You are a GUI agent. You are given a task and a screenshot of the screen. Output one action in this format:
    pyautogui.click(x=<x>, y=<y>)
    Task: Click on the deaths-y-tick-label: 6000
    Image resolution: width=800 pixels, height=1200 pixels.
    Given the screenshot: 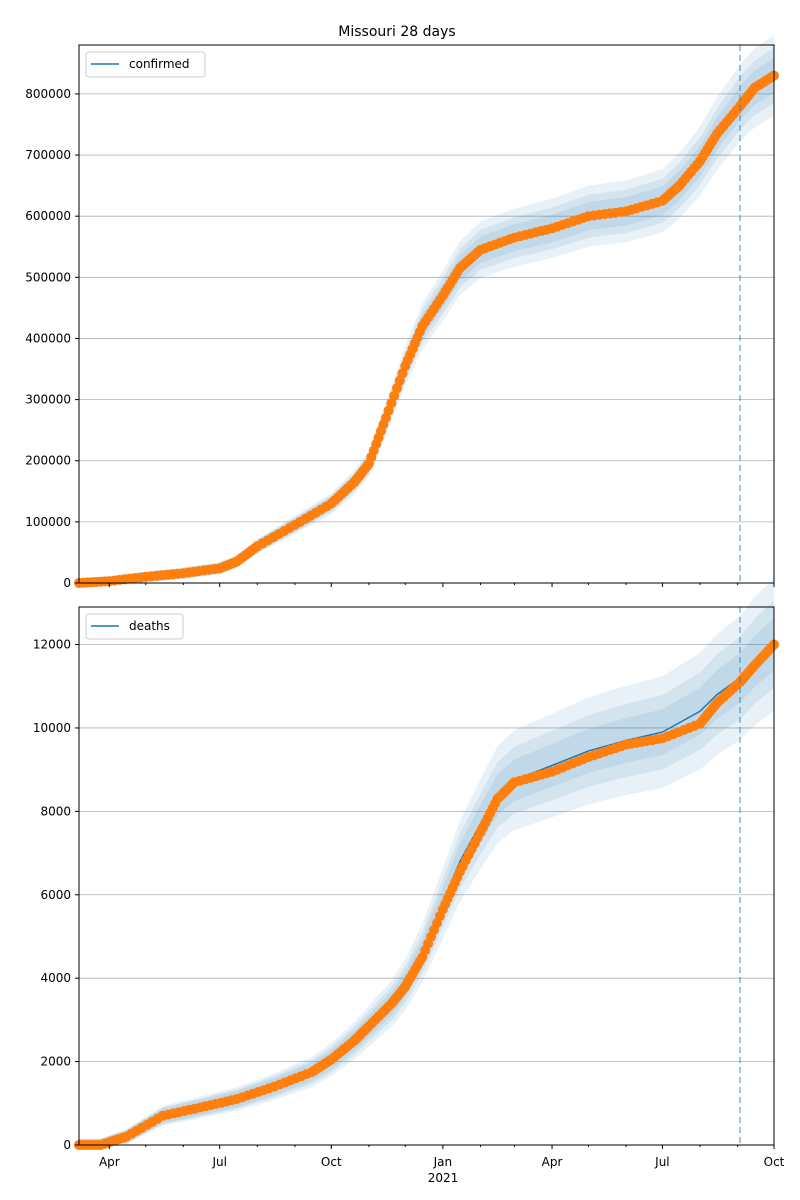 What is the action you would take?
    pyautogui.click(x=55, y=895)
    